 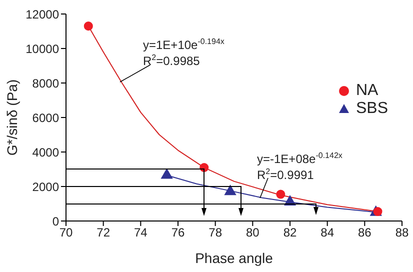 I want to click on annotation: R$^{2}$=0.9991, so click(x=285, y=174).